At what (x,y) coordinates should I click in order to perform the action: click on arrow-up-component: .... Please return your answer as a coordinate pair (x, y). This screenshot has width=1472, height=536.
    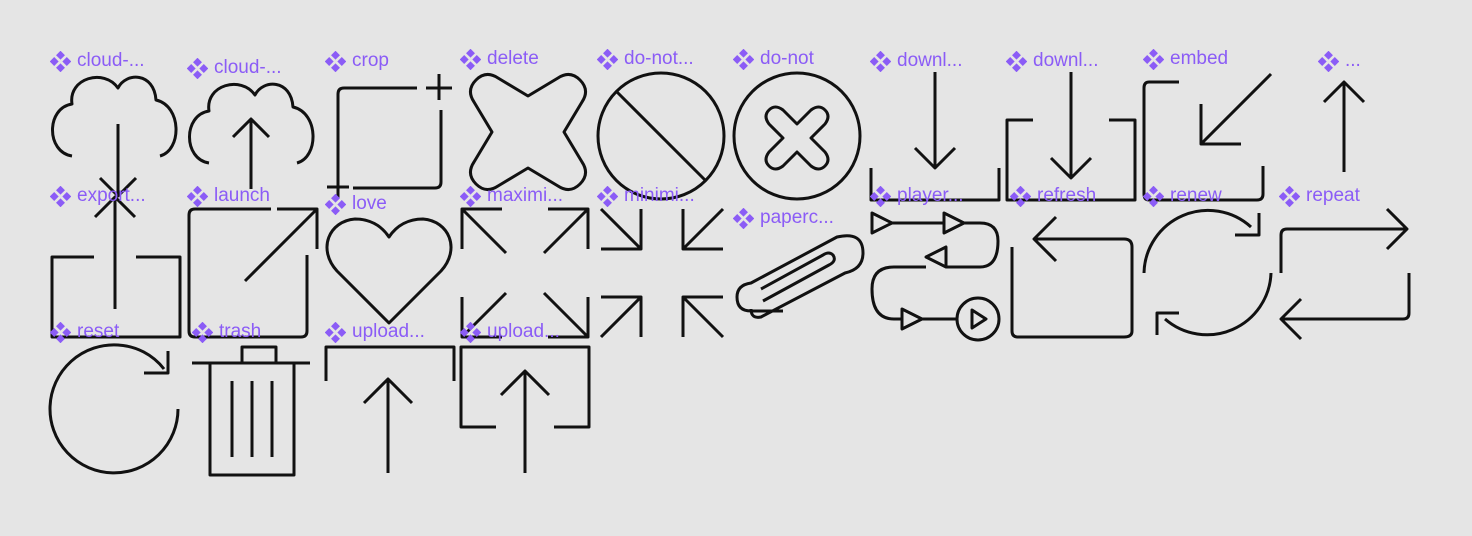
    Looking at the image, I should click on (1386, 118).